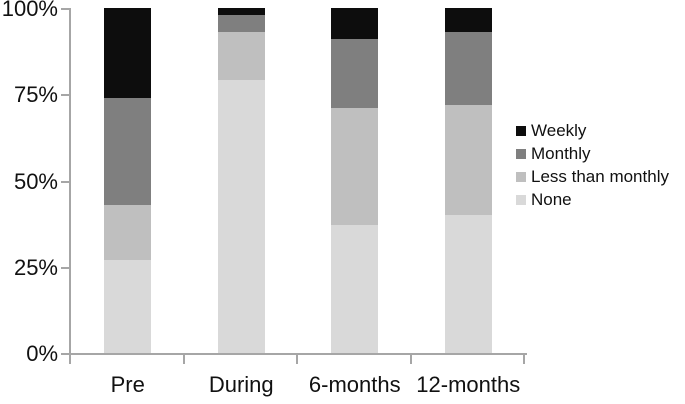  I want to click on bar-segment-6-months-monthly, so click(355, 74).